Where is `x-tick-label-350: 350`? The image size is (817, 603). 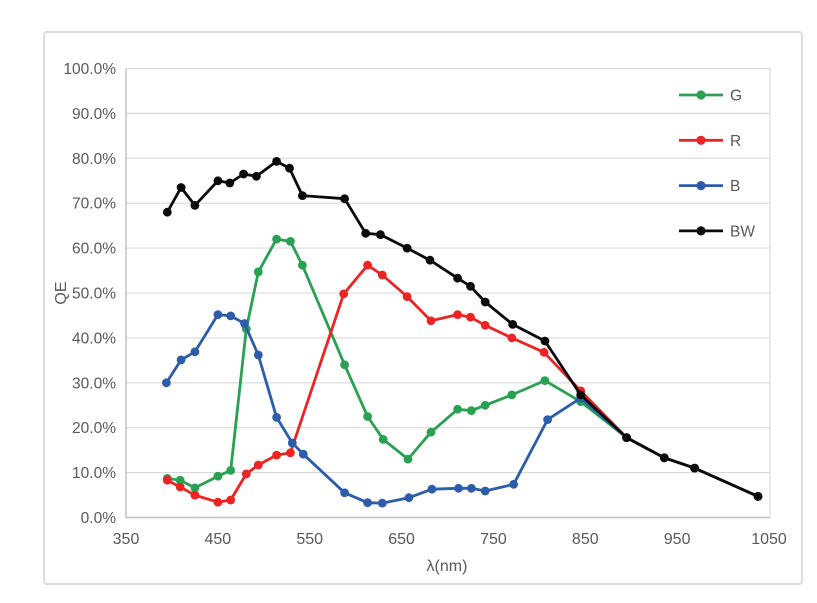
x-tick-label-350: 350 is located at coordinates (126, 539).